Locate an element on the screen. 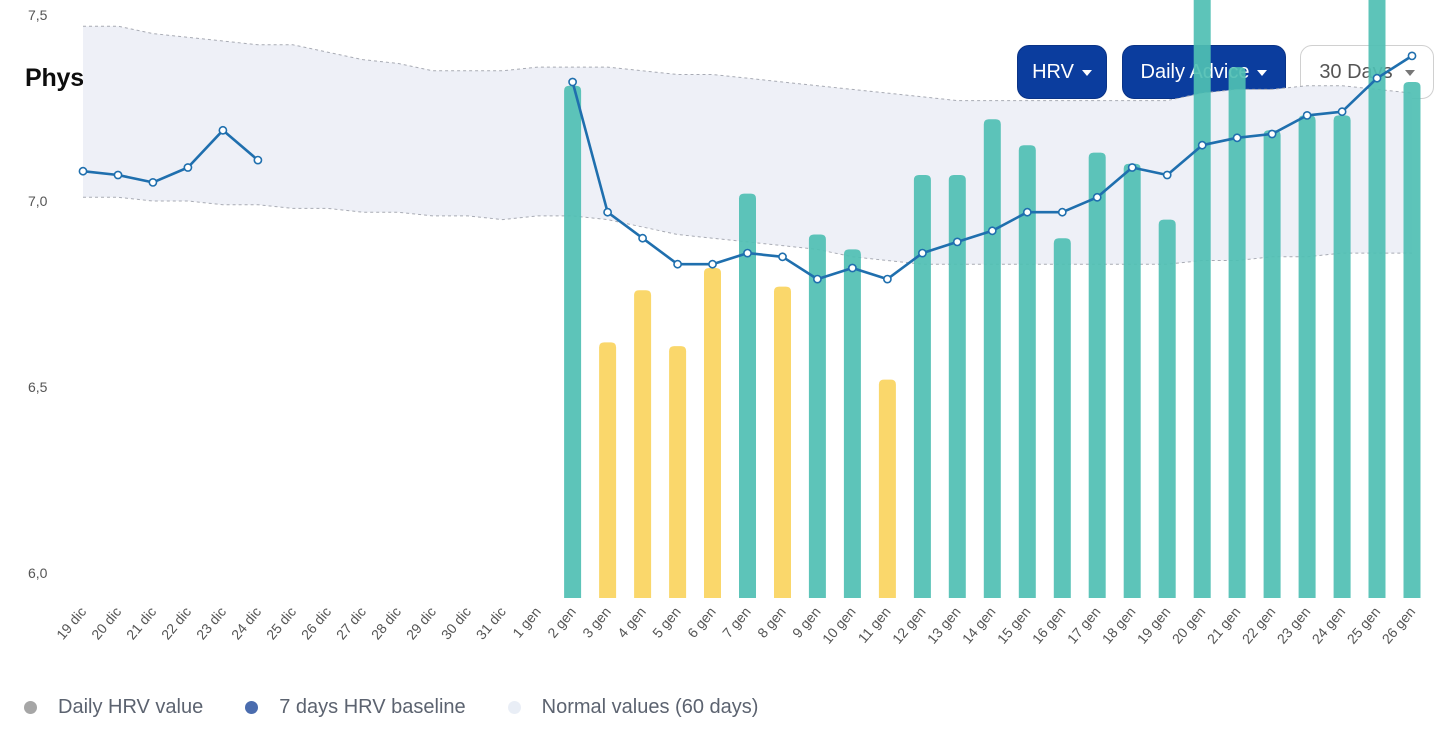 The height and width of the screenshot is (734, 1456). legend-label: Daily HRV value is located at coordinates (131, 707).